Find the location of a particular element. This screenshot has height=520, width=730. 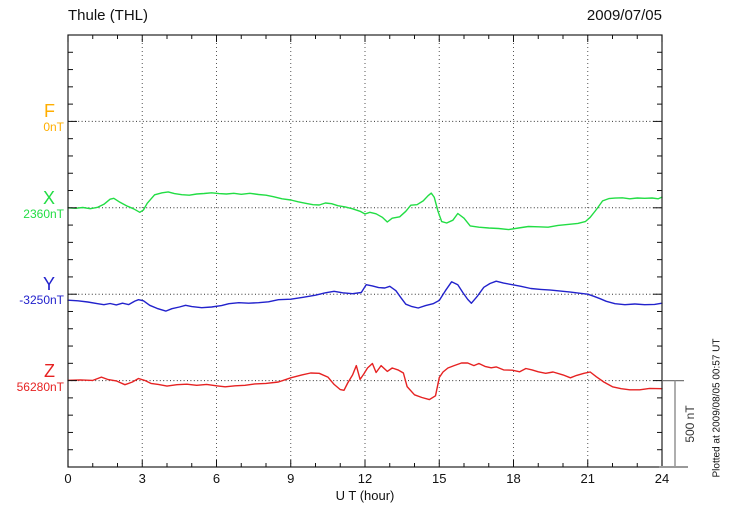

x-tick-label: 21 is located at coordinates (587, 478).